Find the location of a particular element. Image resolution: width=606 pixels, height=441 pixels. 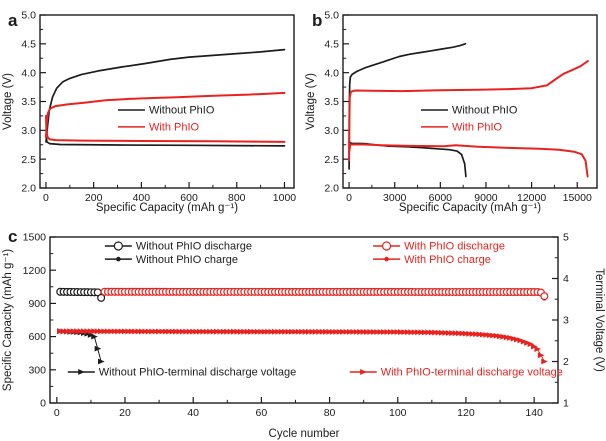

panel-b-xaxis-title: Specific Capacity (mAh g⁻¹) is located at coordinates (470, 208).